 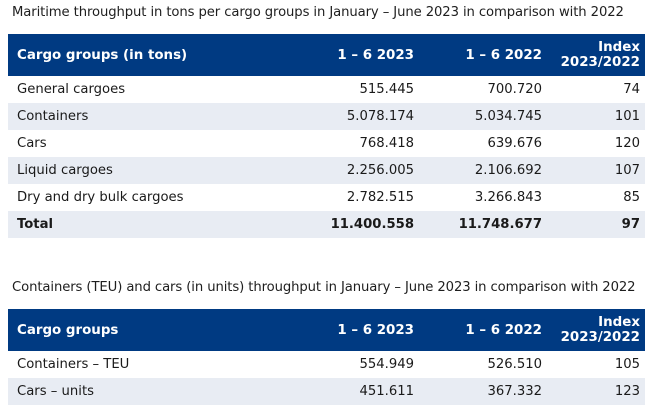 I want to click on value-2023: 515.445, so click(x=359, y=89).